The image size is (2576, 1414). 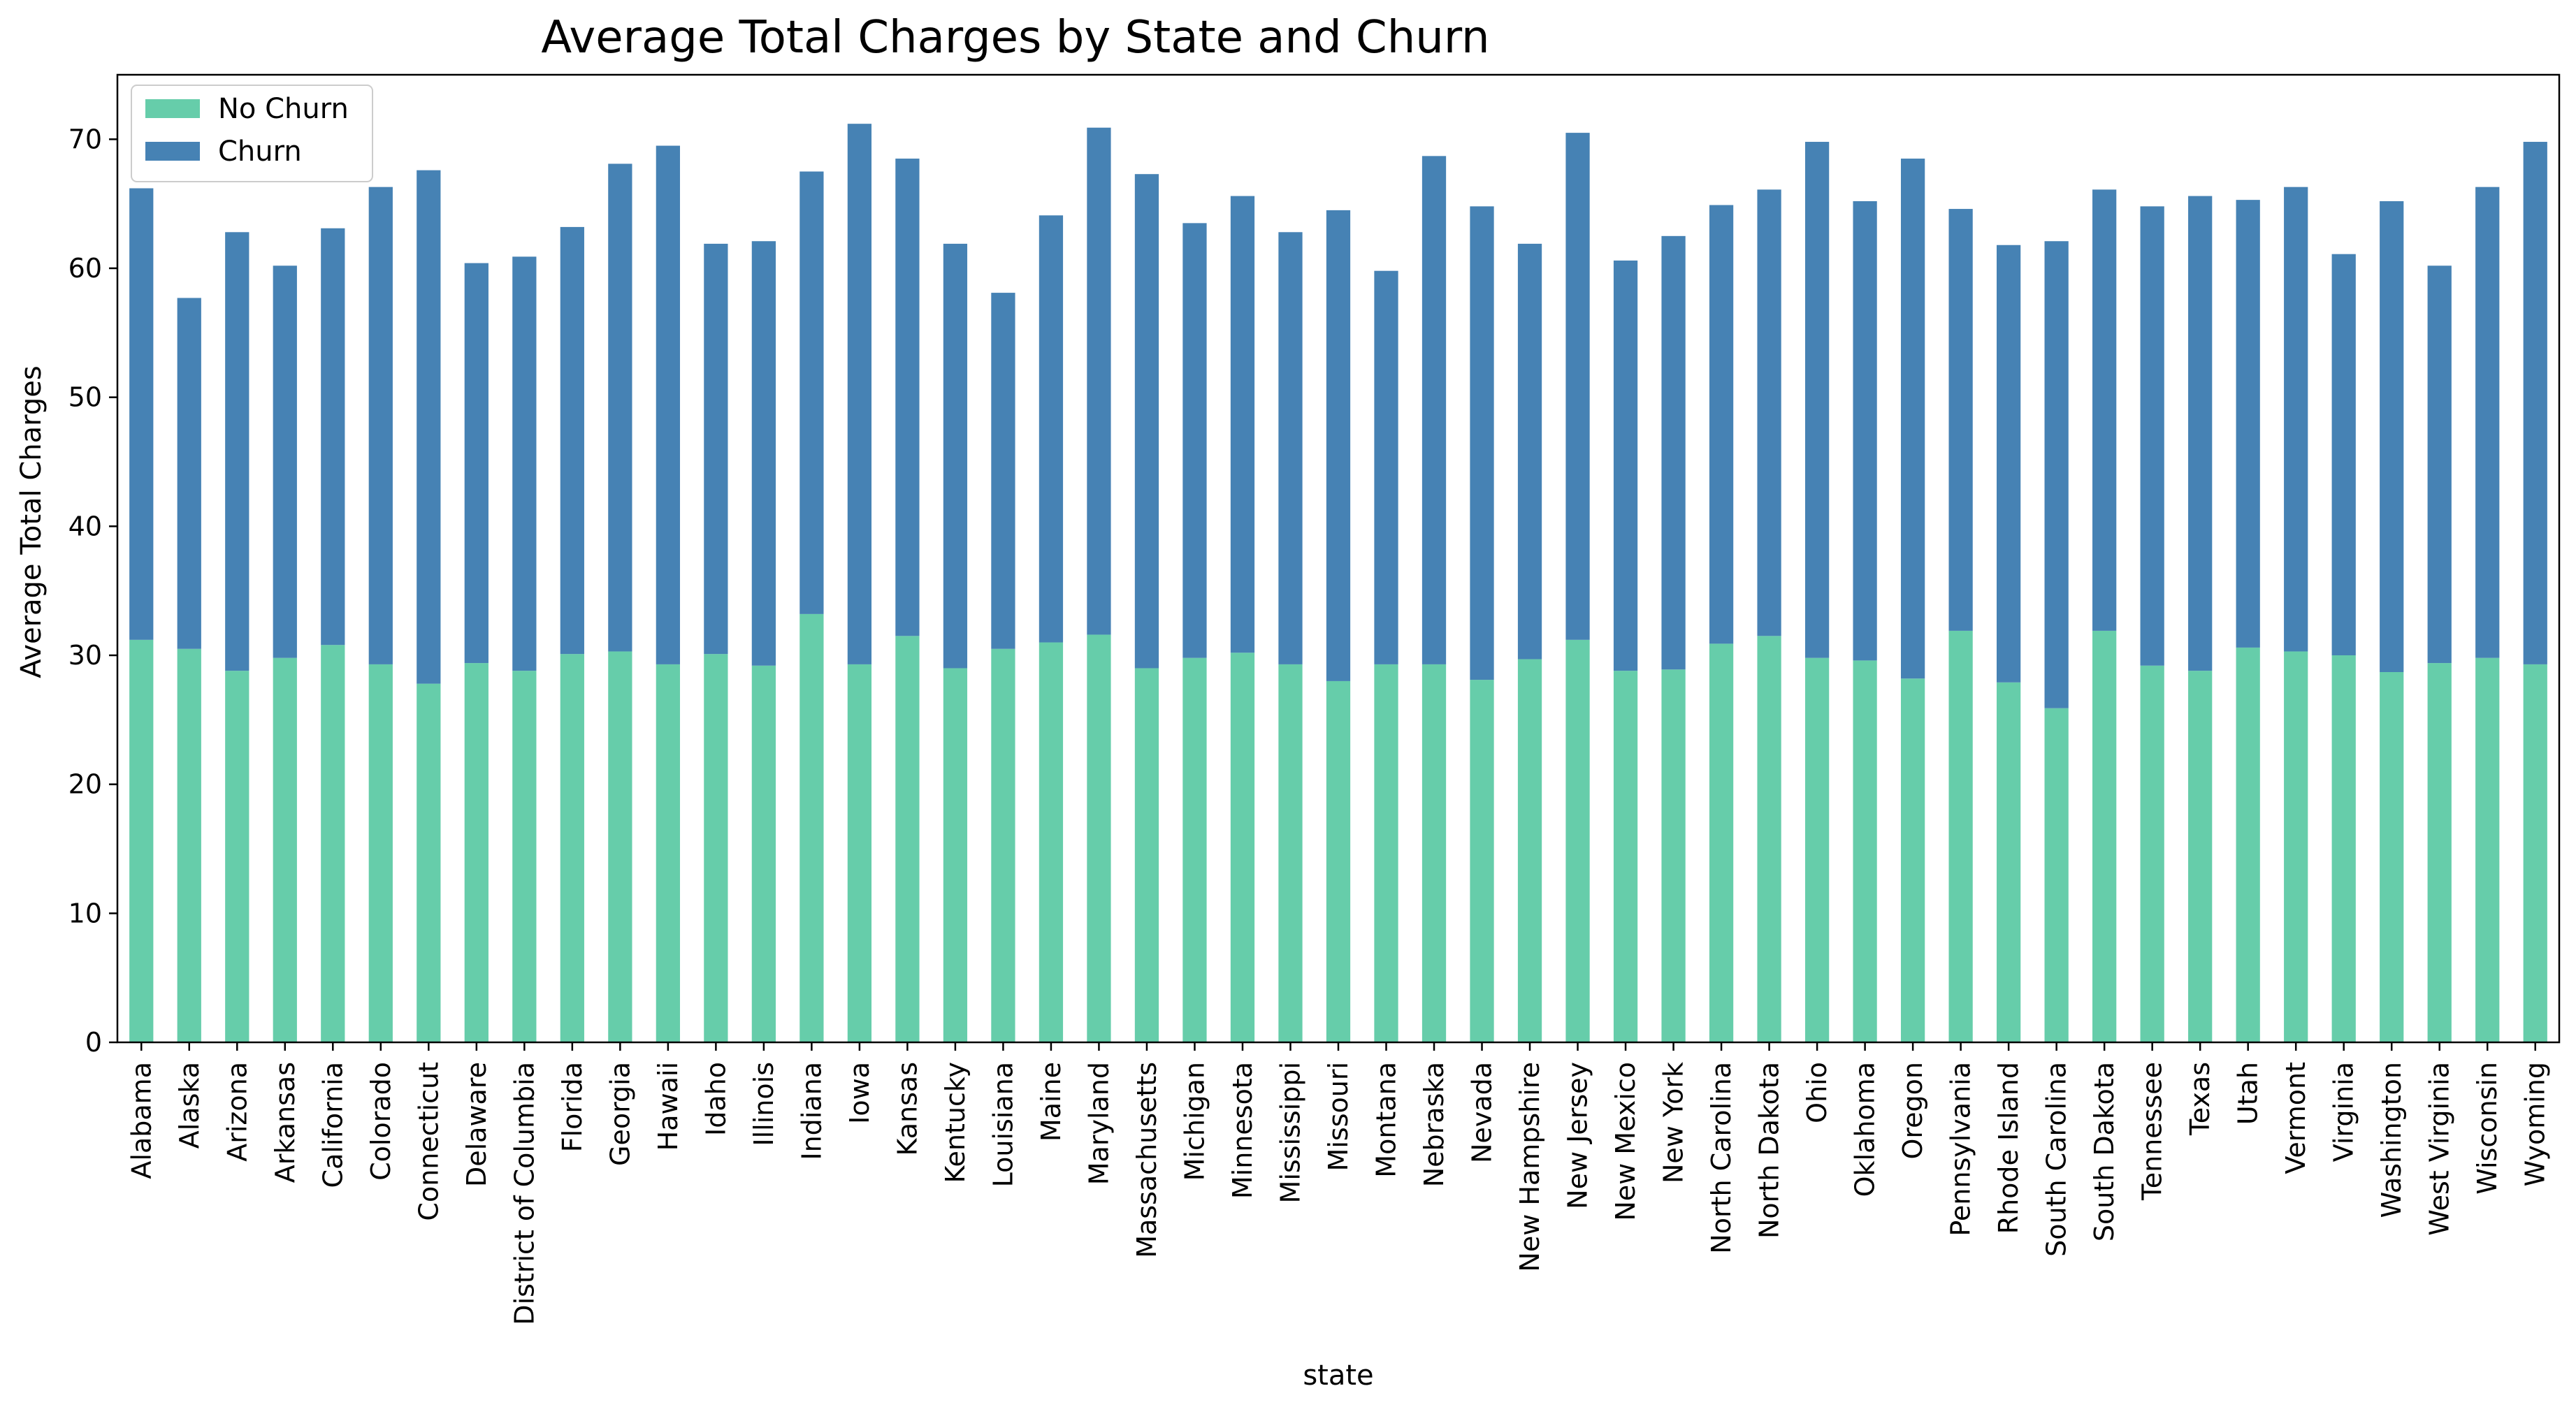 What do you see at coordinates (237, 1112) in the screenshot?
I see `x-tick-label: Arizona` at bounding box center [237, 1112].